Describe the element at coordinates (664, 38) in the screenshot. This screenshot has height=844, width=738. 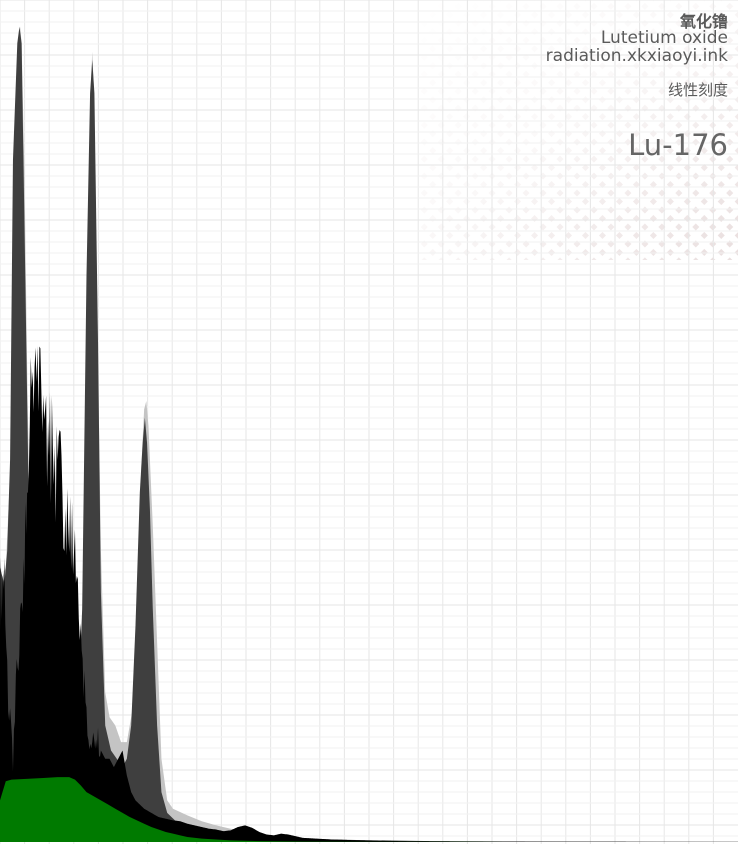
I see `material-name-en: Lutetium oxide` at that location.